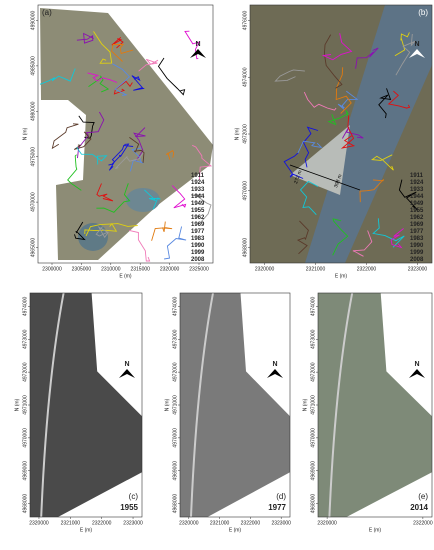  What do you see at coordinates (198, 232) in the screenshot?
I see `legend-entry: 1977` at bounding box center [198, 232].